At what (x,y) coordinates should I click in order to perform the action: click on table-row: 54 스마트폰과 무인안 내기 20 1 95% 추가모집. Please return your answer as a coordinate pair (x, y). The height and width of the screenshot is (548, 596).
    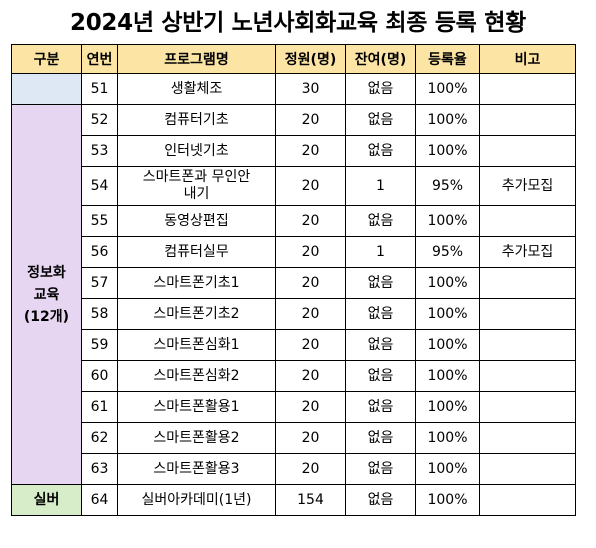
    Looking at the image, I should click on (294, 186).